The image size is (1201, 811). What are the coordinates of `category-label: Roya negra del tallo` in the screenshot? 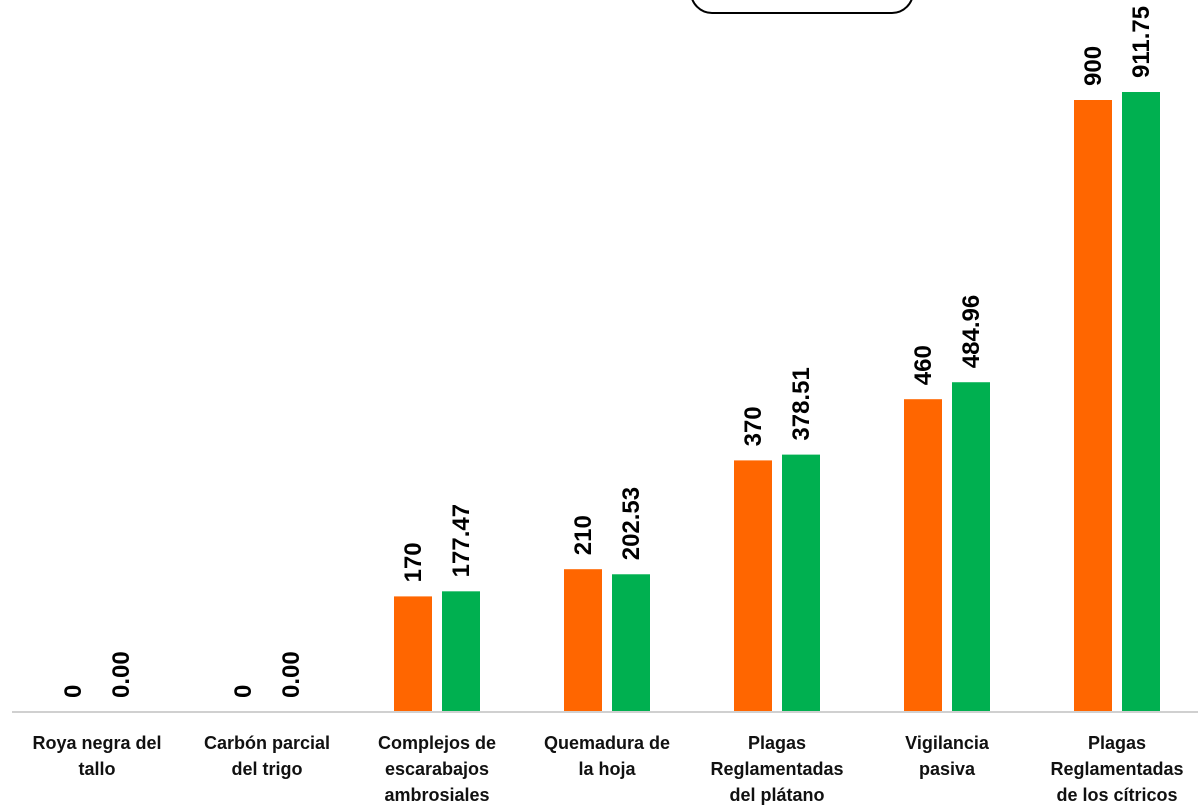 It's located at (97, 756).